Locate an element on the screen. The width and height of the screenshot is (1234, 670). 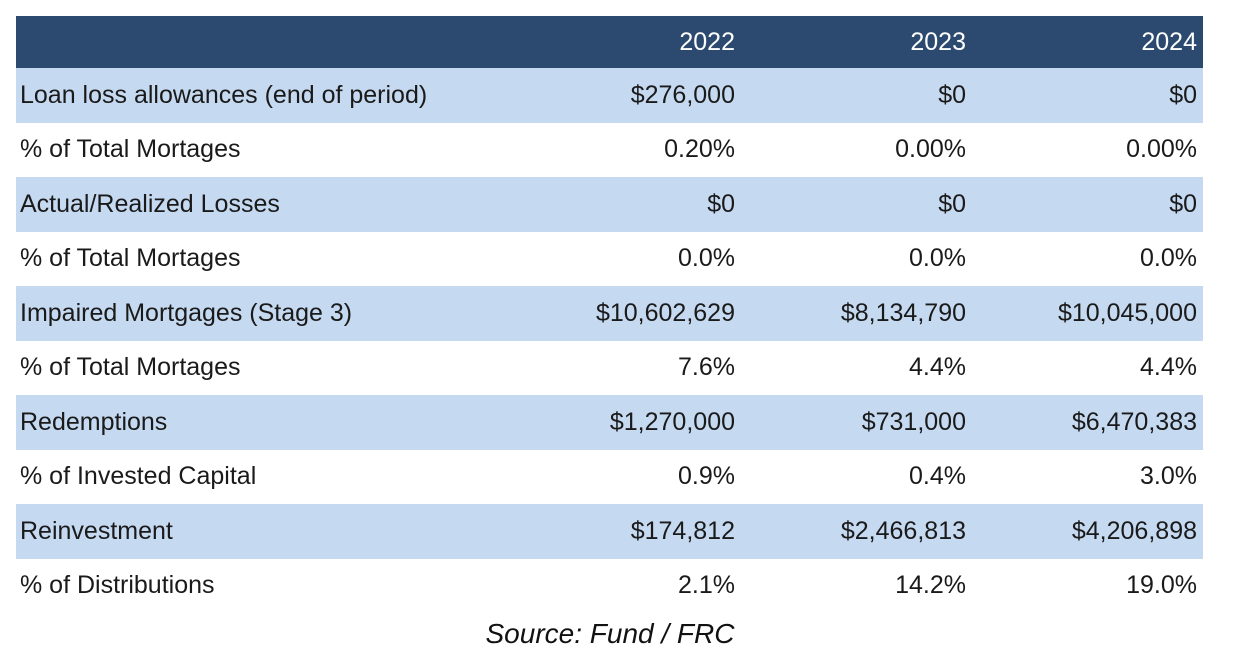
table-row: % of Invested Capital 0.9% 0.4% 3.0% is located at coordinates (609, 477).